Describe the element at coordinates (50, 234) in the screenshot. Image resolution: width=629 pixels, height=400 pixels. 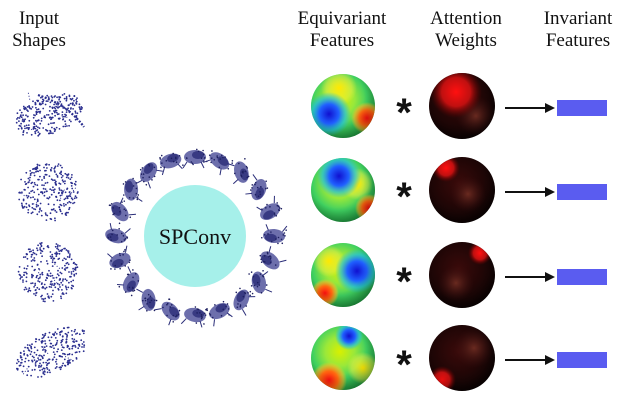
I see `input-shapes-column` at that location.